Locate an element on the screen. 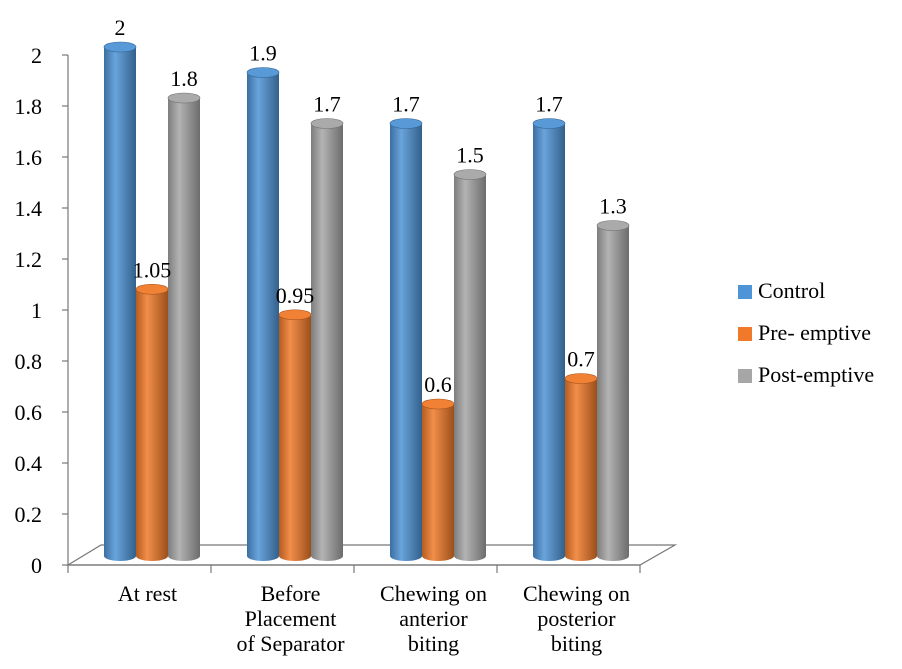 This screenshot has height=669, width=902. legend-label: Control is located at coordinates (791, 290).